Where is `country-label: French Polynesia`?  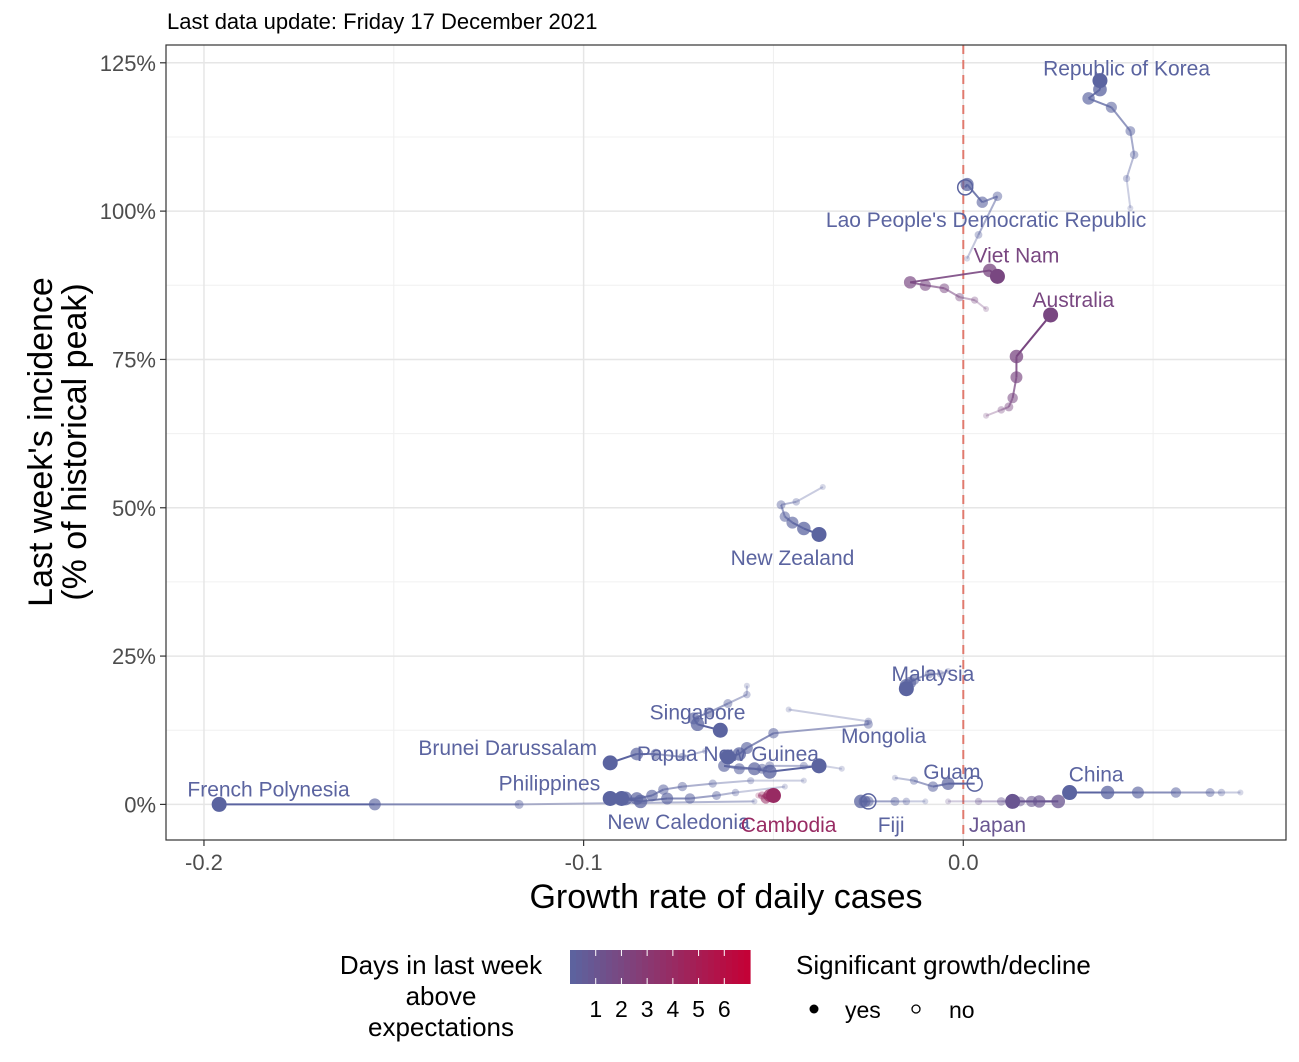 country-label: French Polynesia is located at coordinates (268, 790).